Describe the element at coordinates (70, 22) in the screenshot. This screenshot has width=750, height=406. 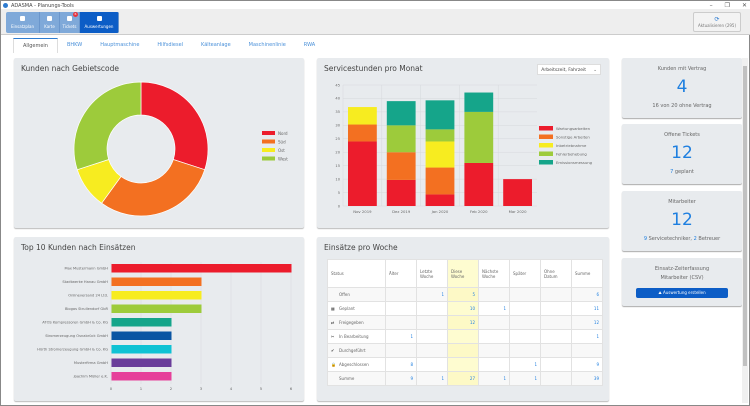
I see `nav-button-tickets: Tickets 6` at that location.